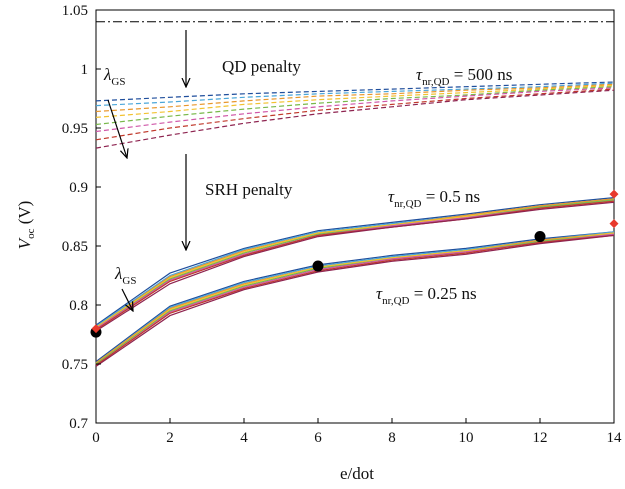 The width and height of the screenshot is (625, 489). Describe the element at coordinates (75, 247) in the screenshot. I see `y-tick-label: 0.85` at that location.